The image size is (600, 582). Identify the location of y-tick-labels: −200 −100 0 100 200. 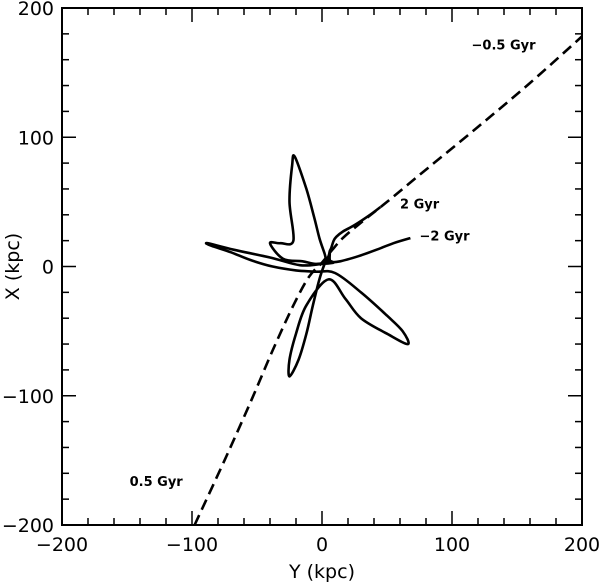
(28, 268).